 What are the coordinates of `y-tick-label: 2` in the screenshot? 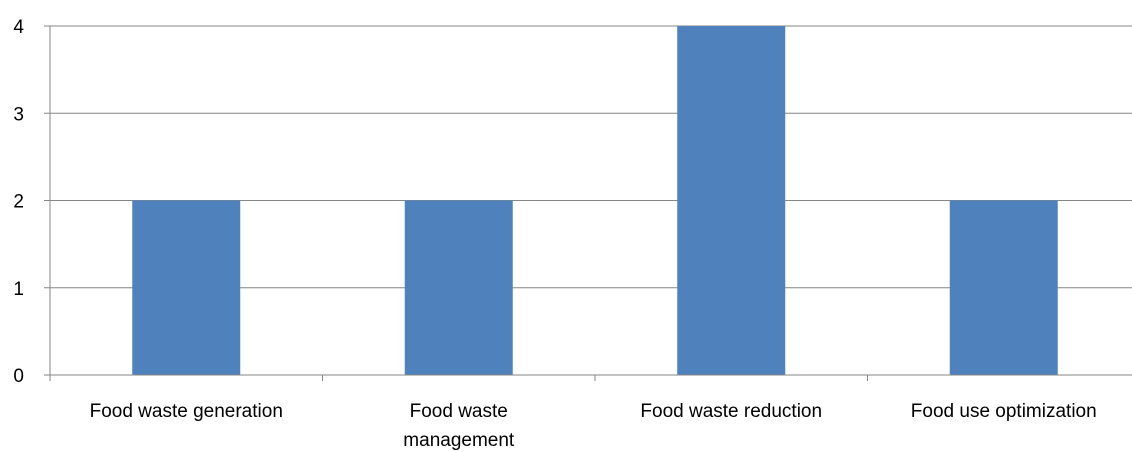 It's located at (18, 202).